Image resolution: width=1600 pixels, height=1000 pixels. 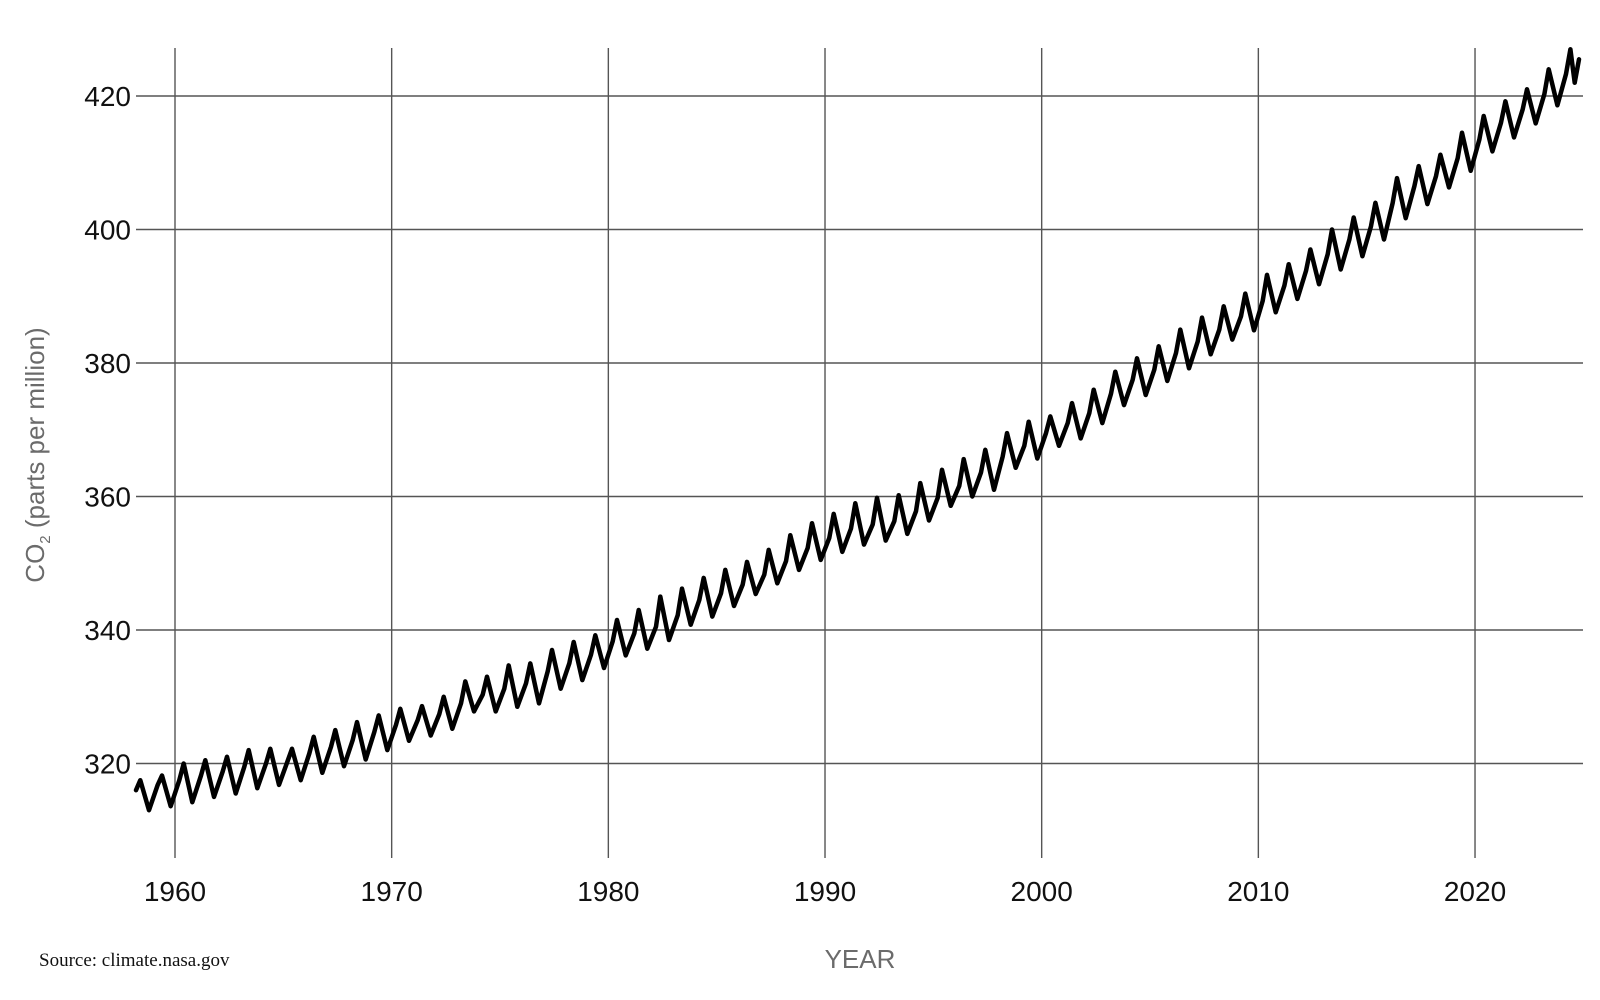 I want to click on y-tick-label-380: 380, so click(x=107, y=363).